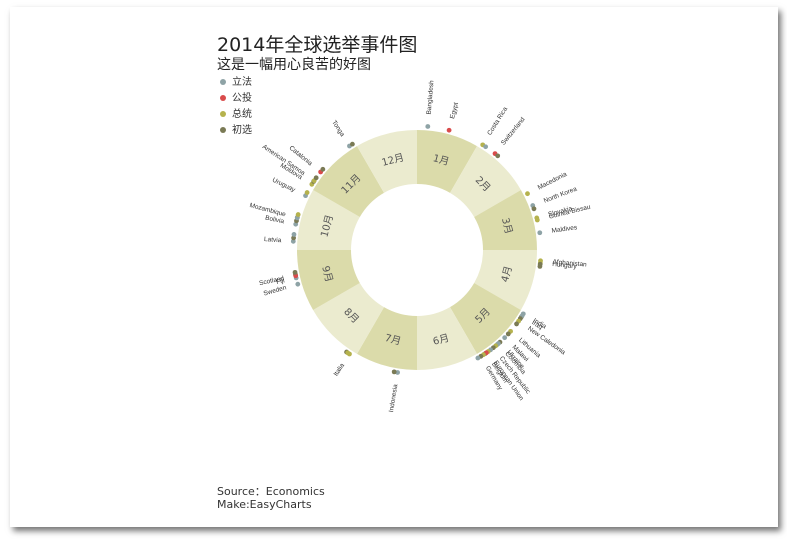 This screenshot has height=539, width=787. Describe the element at coordinates (242, 81) in the screenshot. I see `legend-label: 立法` at that location.